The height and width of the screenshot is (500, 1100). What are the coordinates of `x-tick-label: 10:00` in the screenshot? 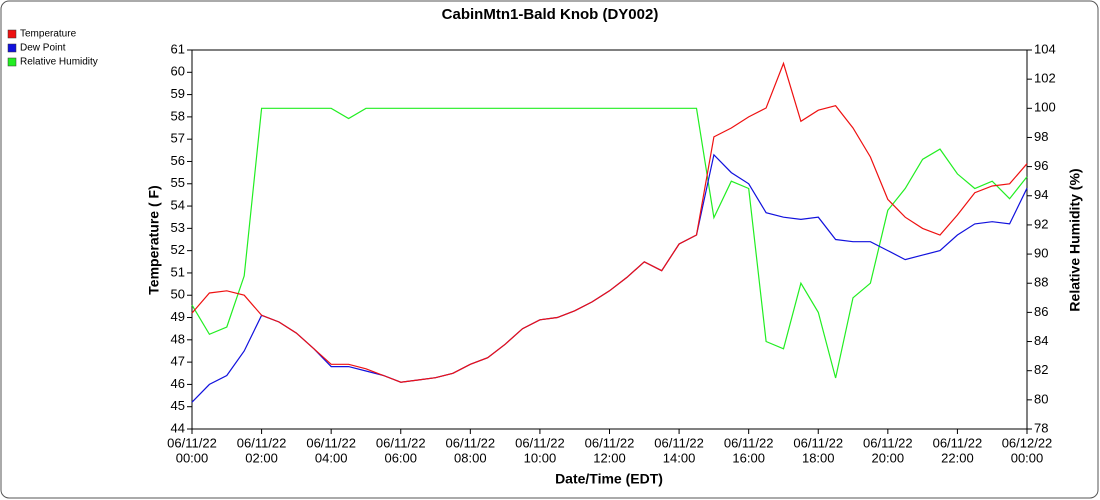 It's located at (540, 457).